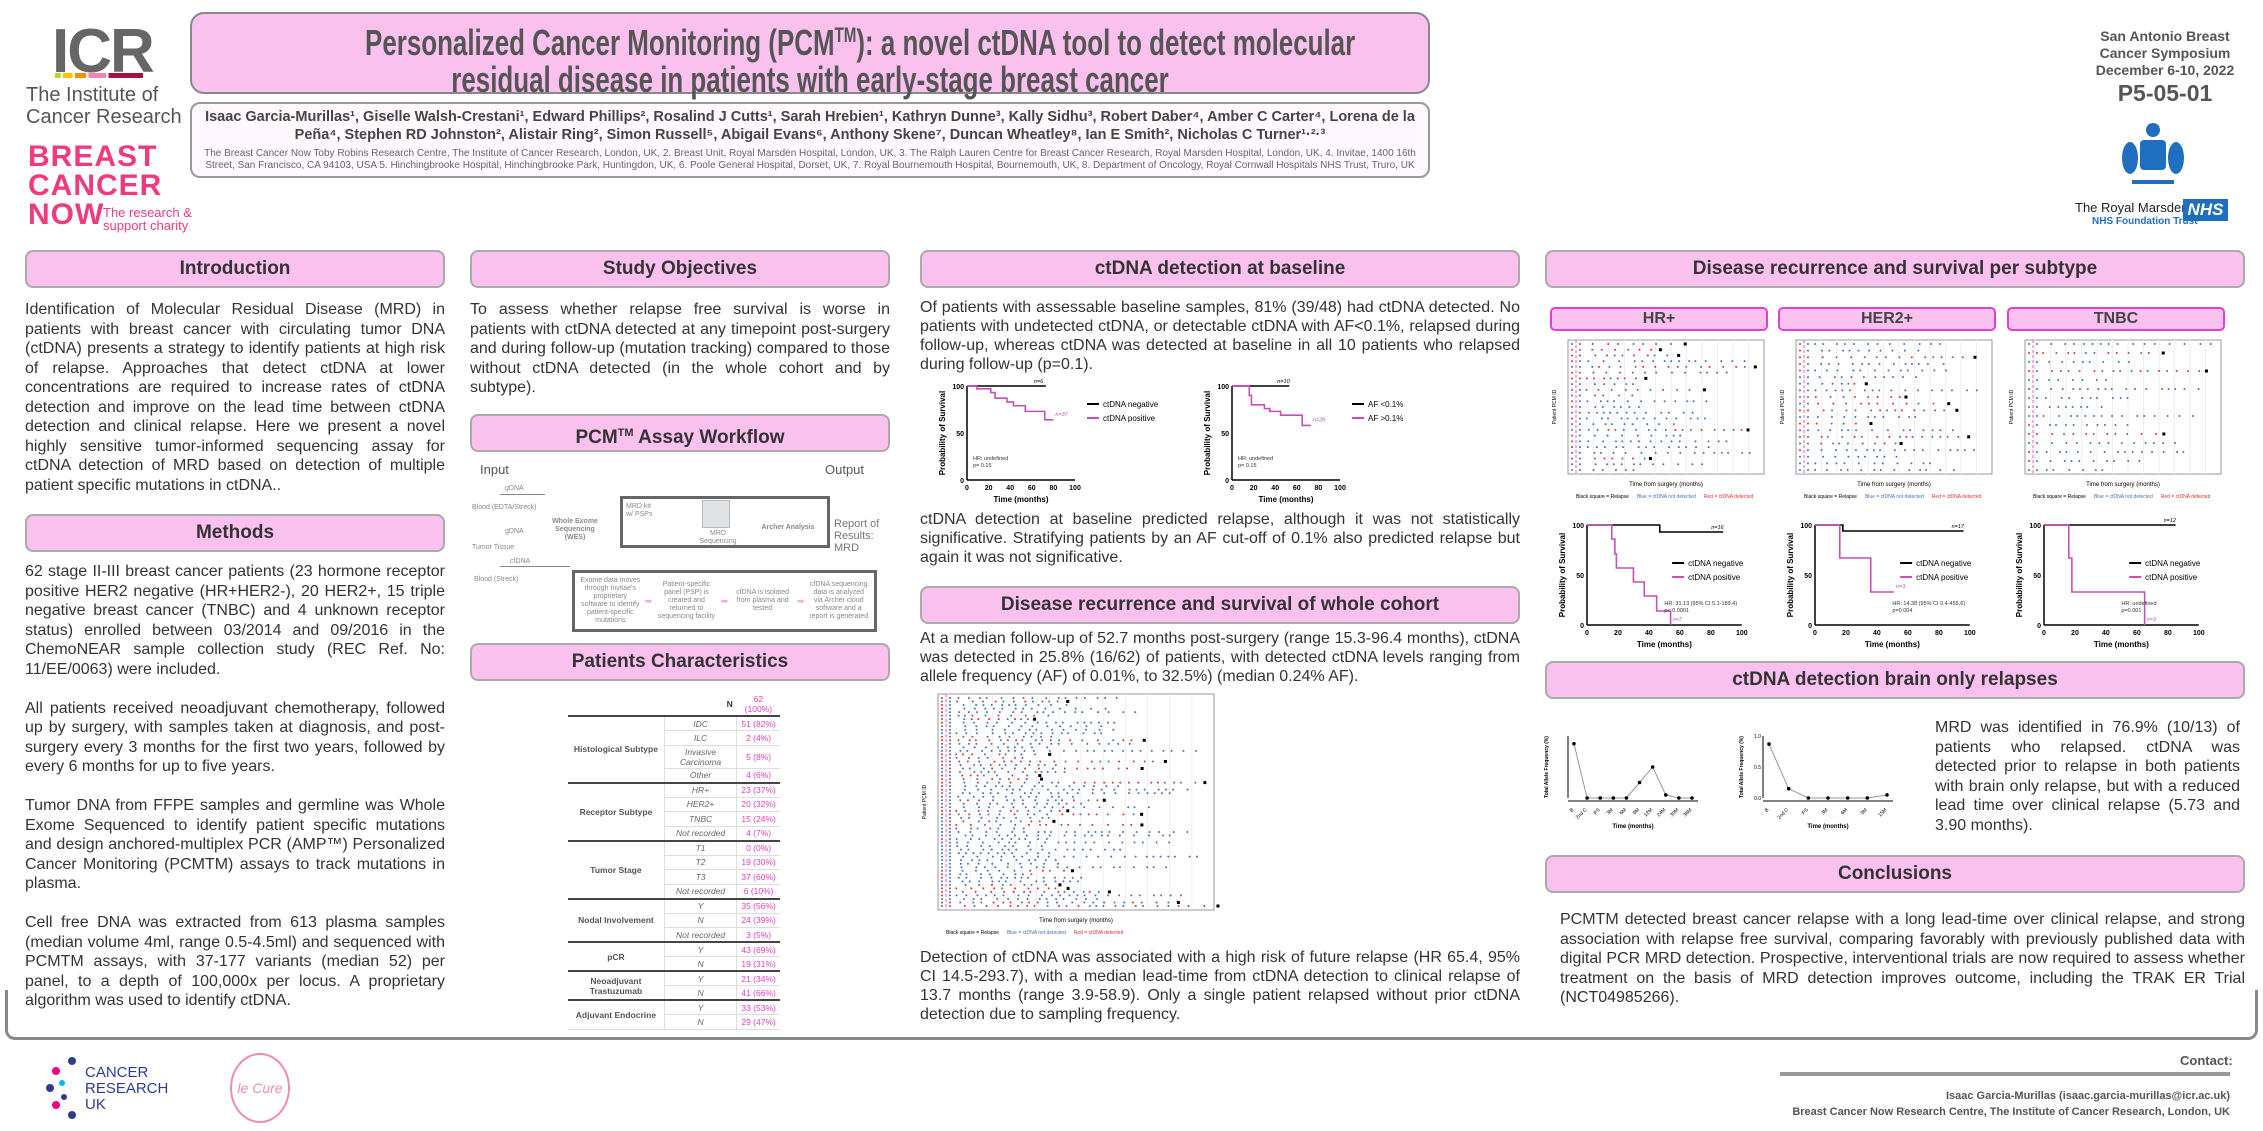 Image resolution: width=2263 pixels, height=1131 pixels. I want to click on stat-annotation: HR: undefined, so click(1255, 459).